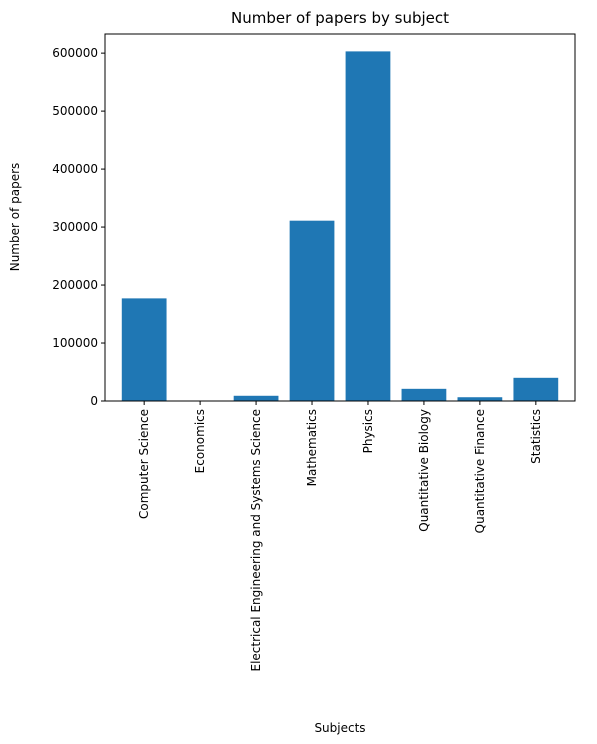 The width and height of the screenshot is (597, 744). Describe the element at coordinates (368, 431) in the screenshot. I see `x-tick-label-physics: Physics` at that location.